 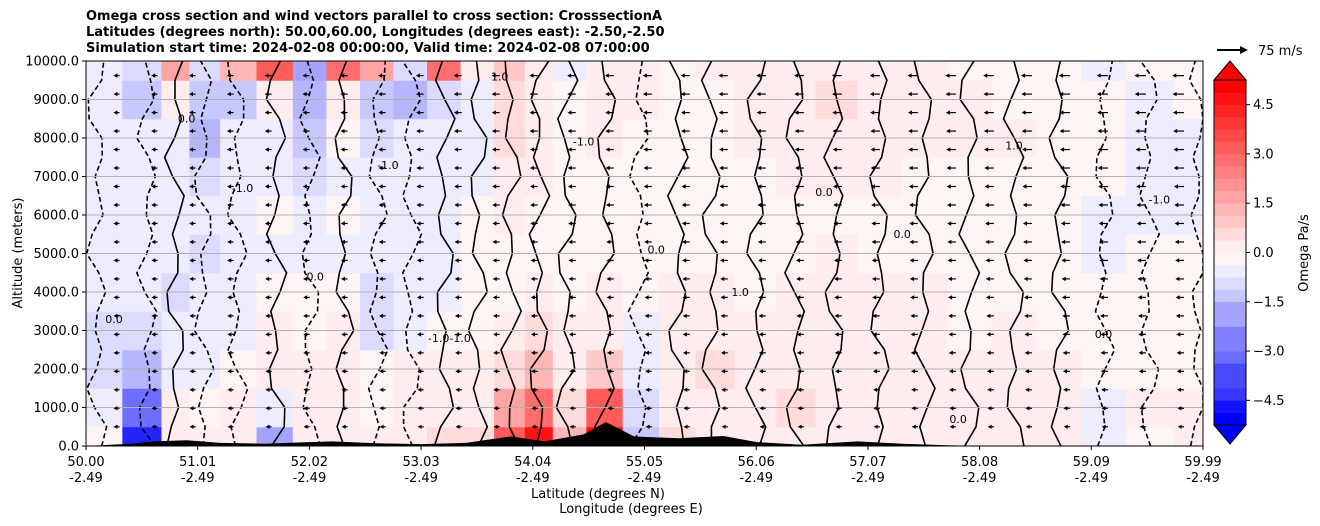 I want to click on y-axis-label: Altitude (meters), so click(x=18, y=253).